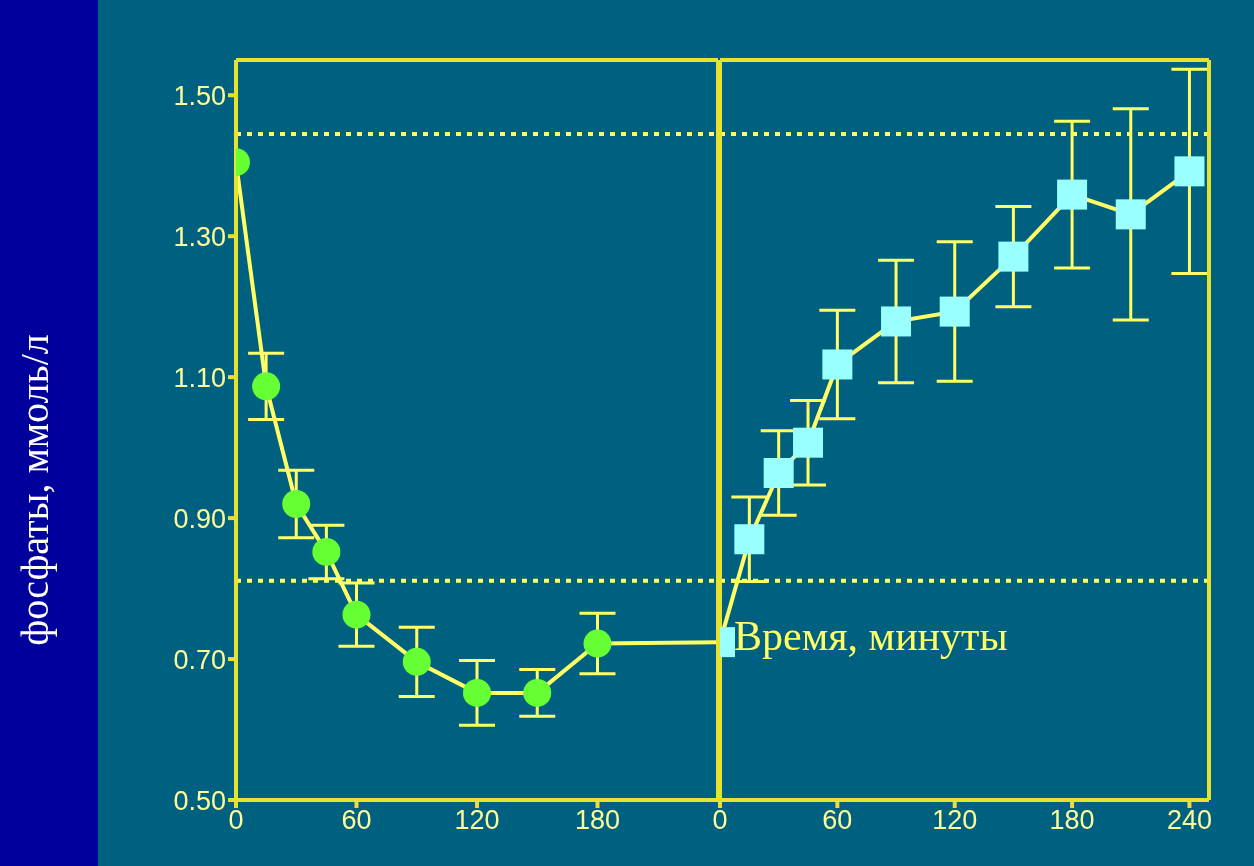  I want to click on y-axis-title: фосфаты, ммоль/л, so click(34, 490).